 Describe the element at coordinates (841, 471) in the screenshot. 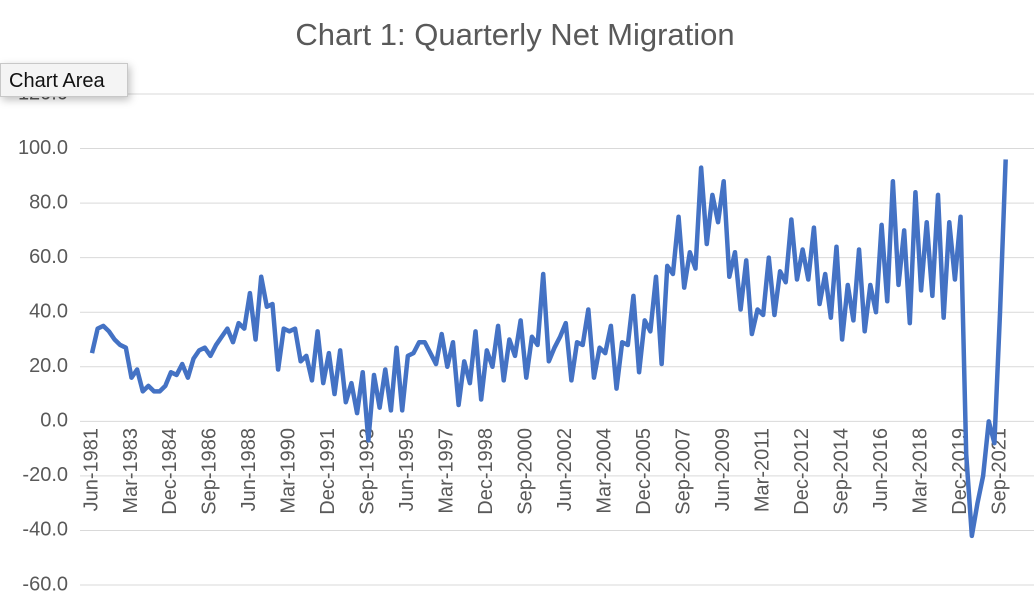

I see `x-tick-label: Sep-2014` at that location.